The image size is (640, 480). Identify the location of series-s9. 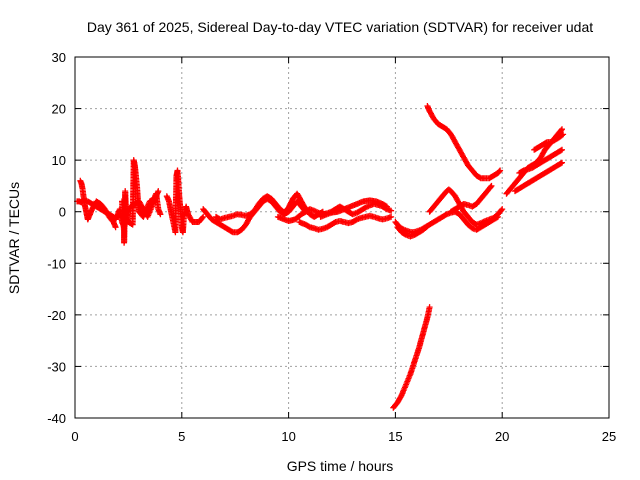
(353, 208).